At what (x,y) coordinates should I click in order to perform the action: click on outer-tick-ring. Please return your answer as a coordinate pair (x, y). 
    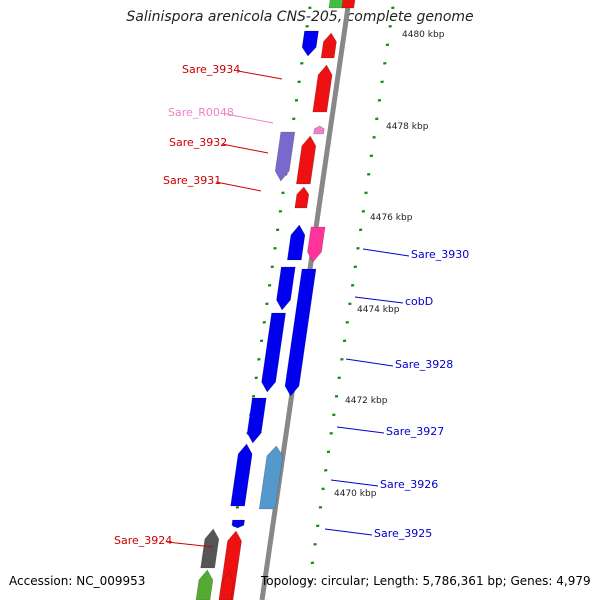
    Looking at the image, I should click on (351, 294).